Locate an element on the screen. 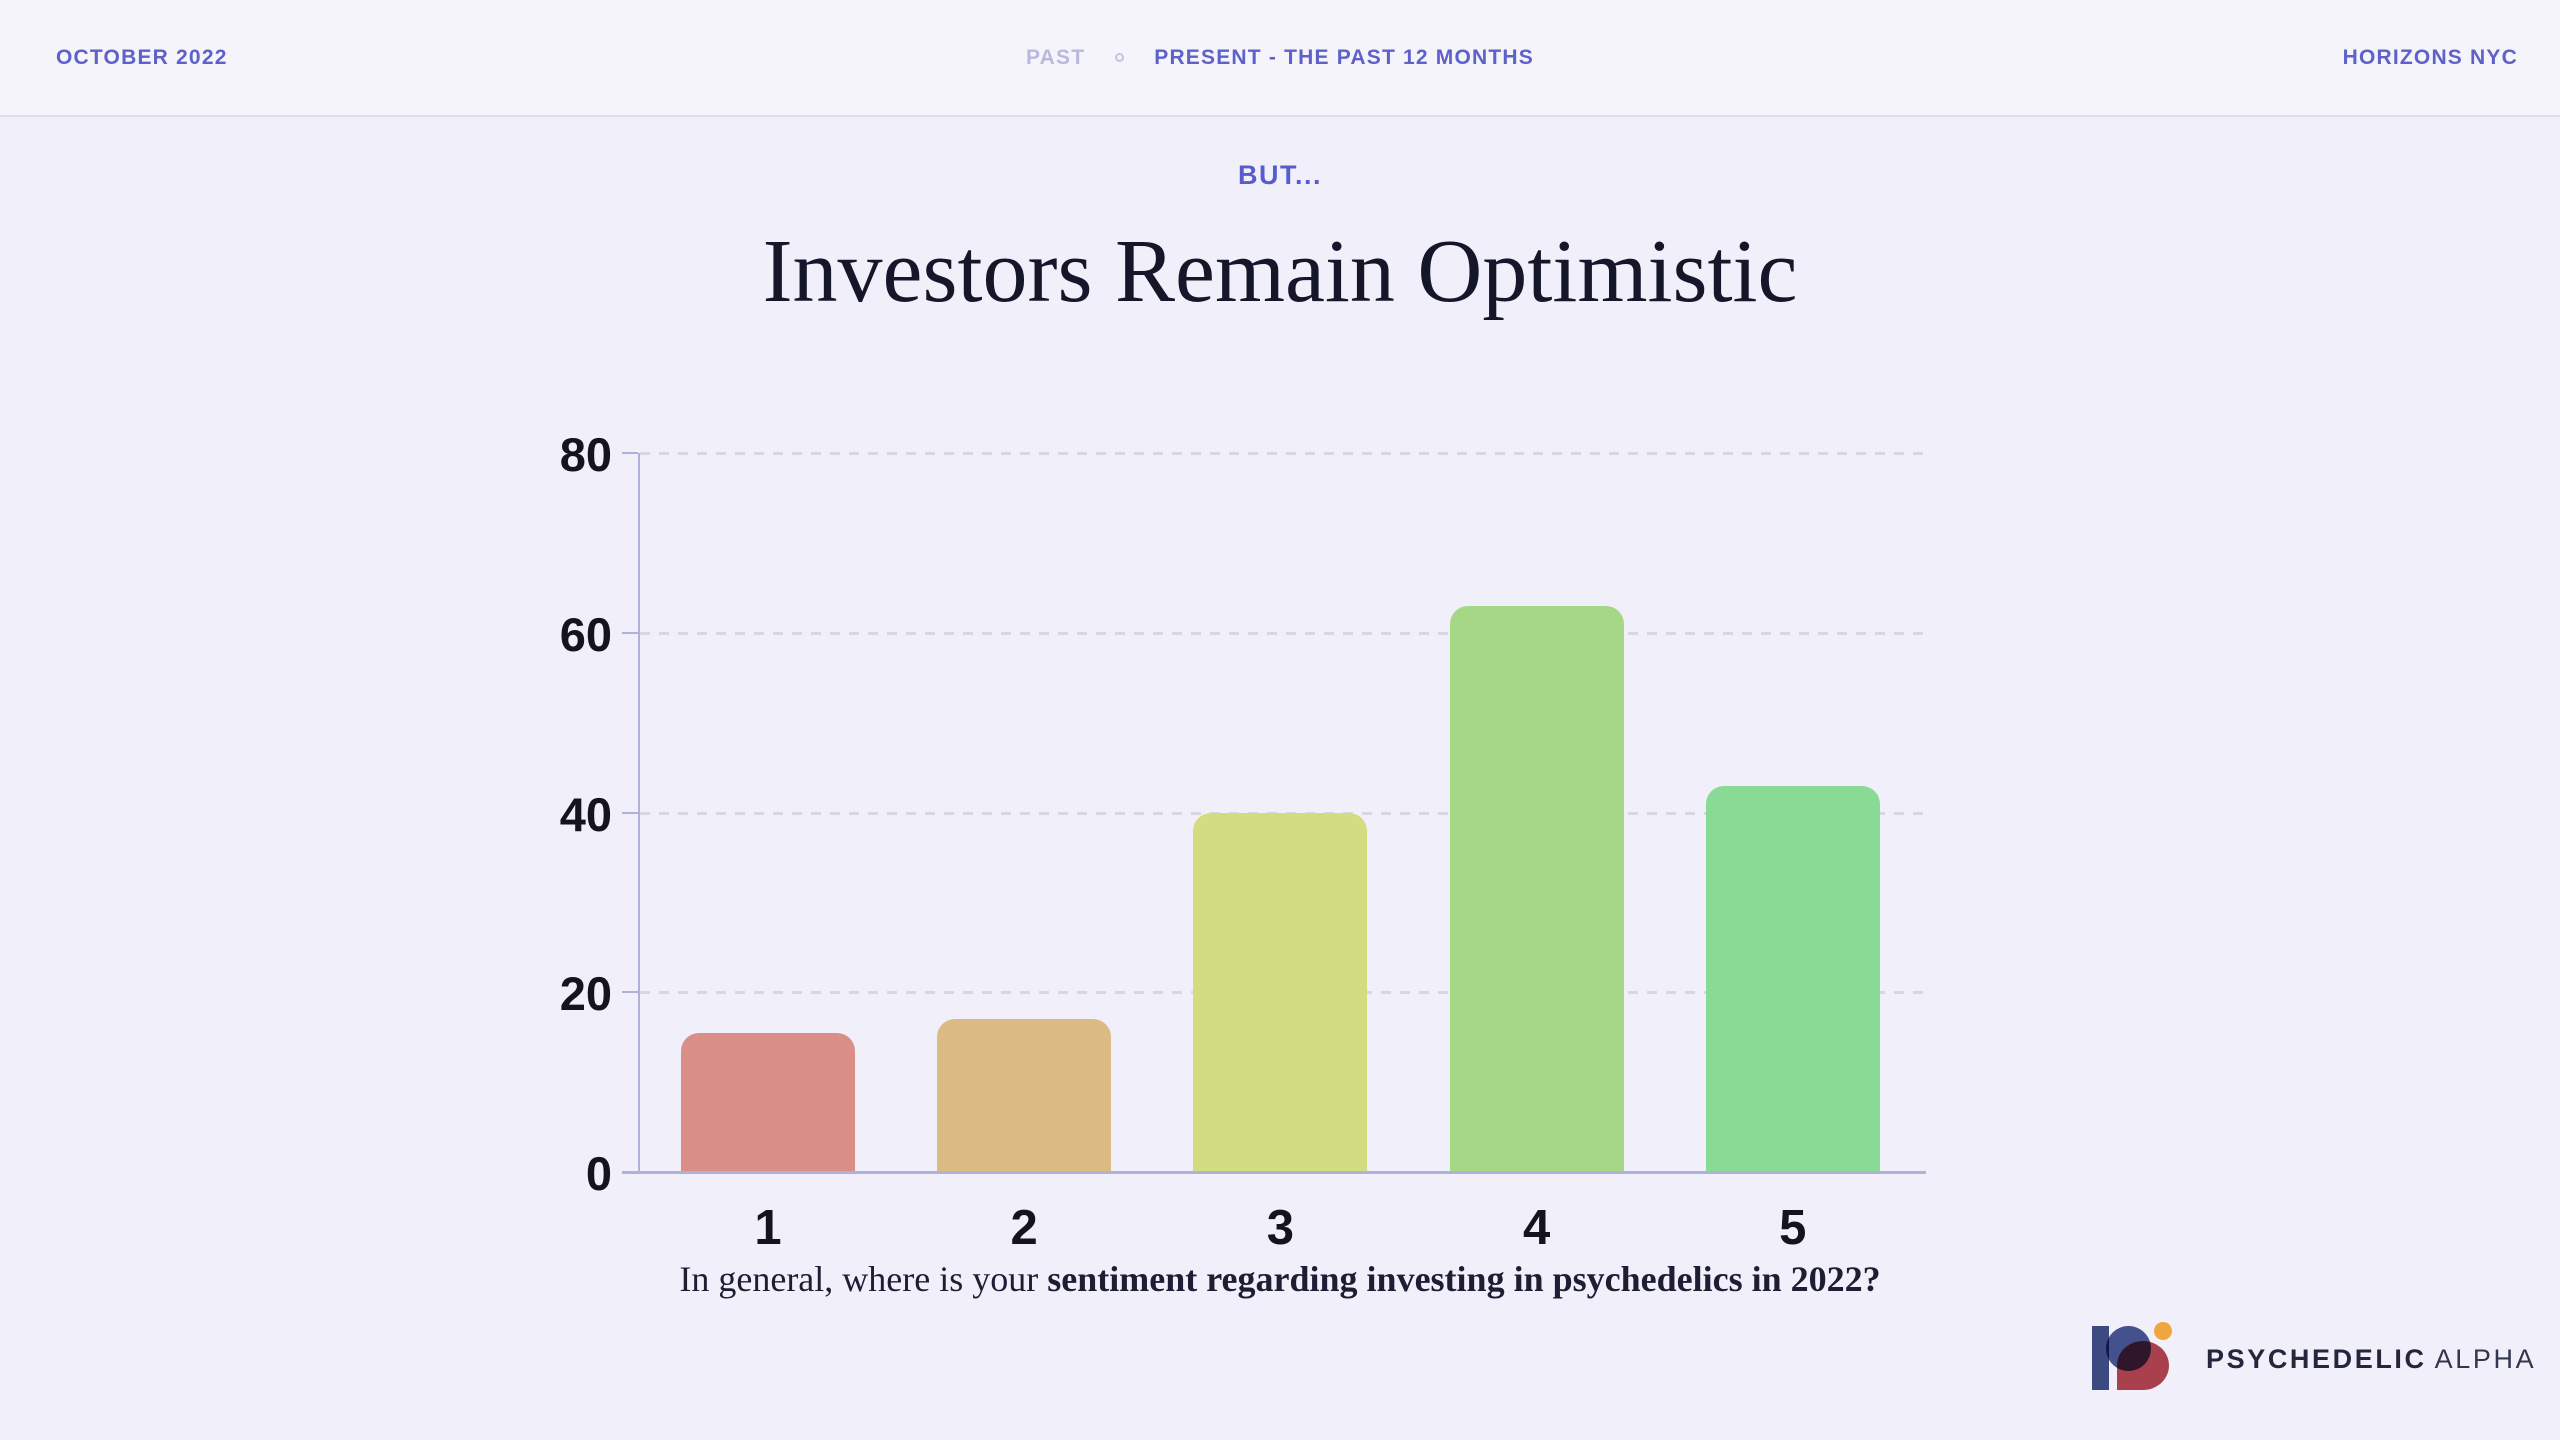 The width and height of the screenshot is (2560, 1440). x-axis-line is located at coordinates (1274, 1172).